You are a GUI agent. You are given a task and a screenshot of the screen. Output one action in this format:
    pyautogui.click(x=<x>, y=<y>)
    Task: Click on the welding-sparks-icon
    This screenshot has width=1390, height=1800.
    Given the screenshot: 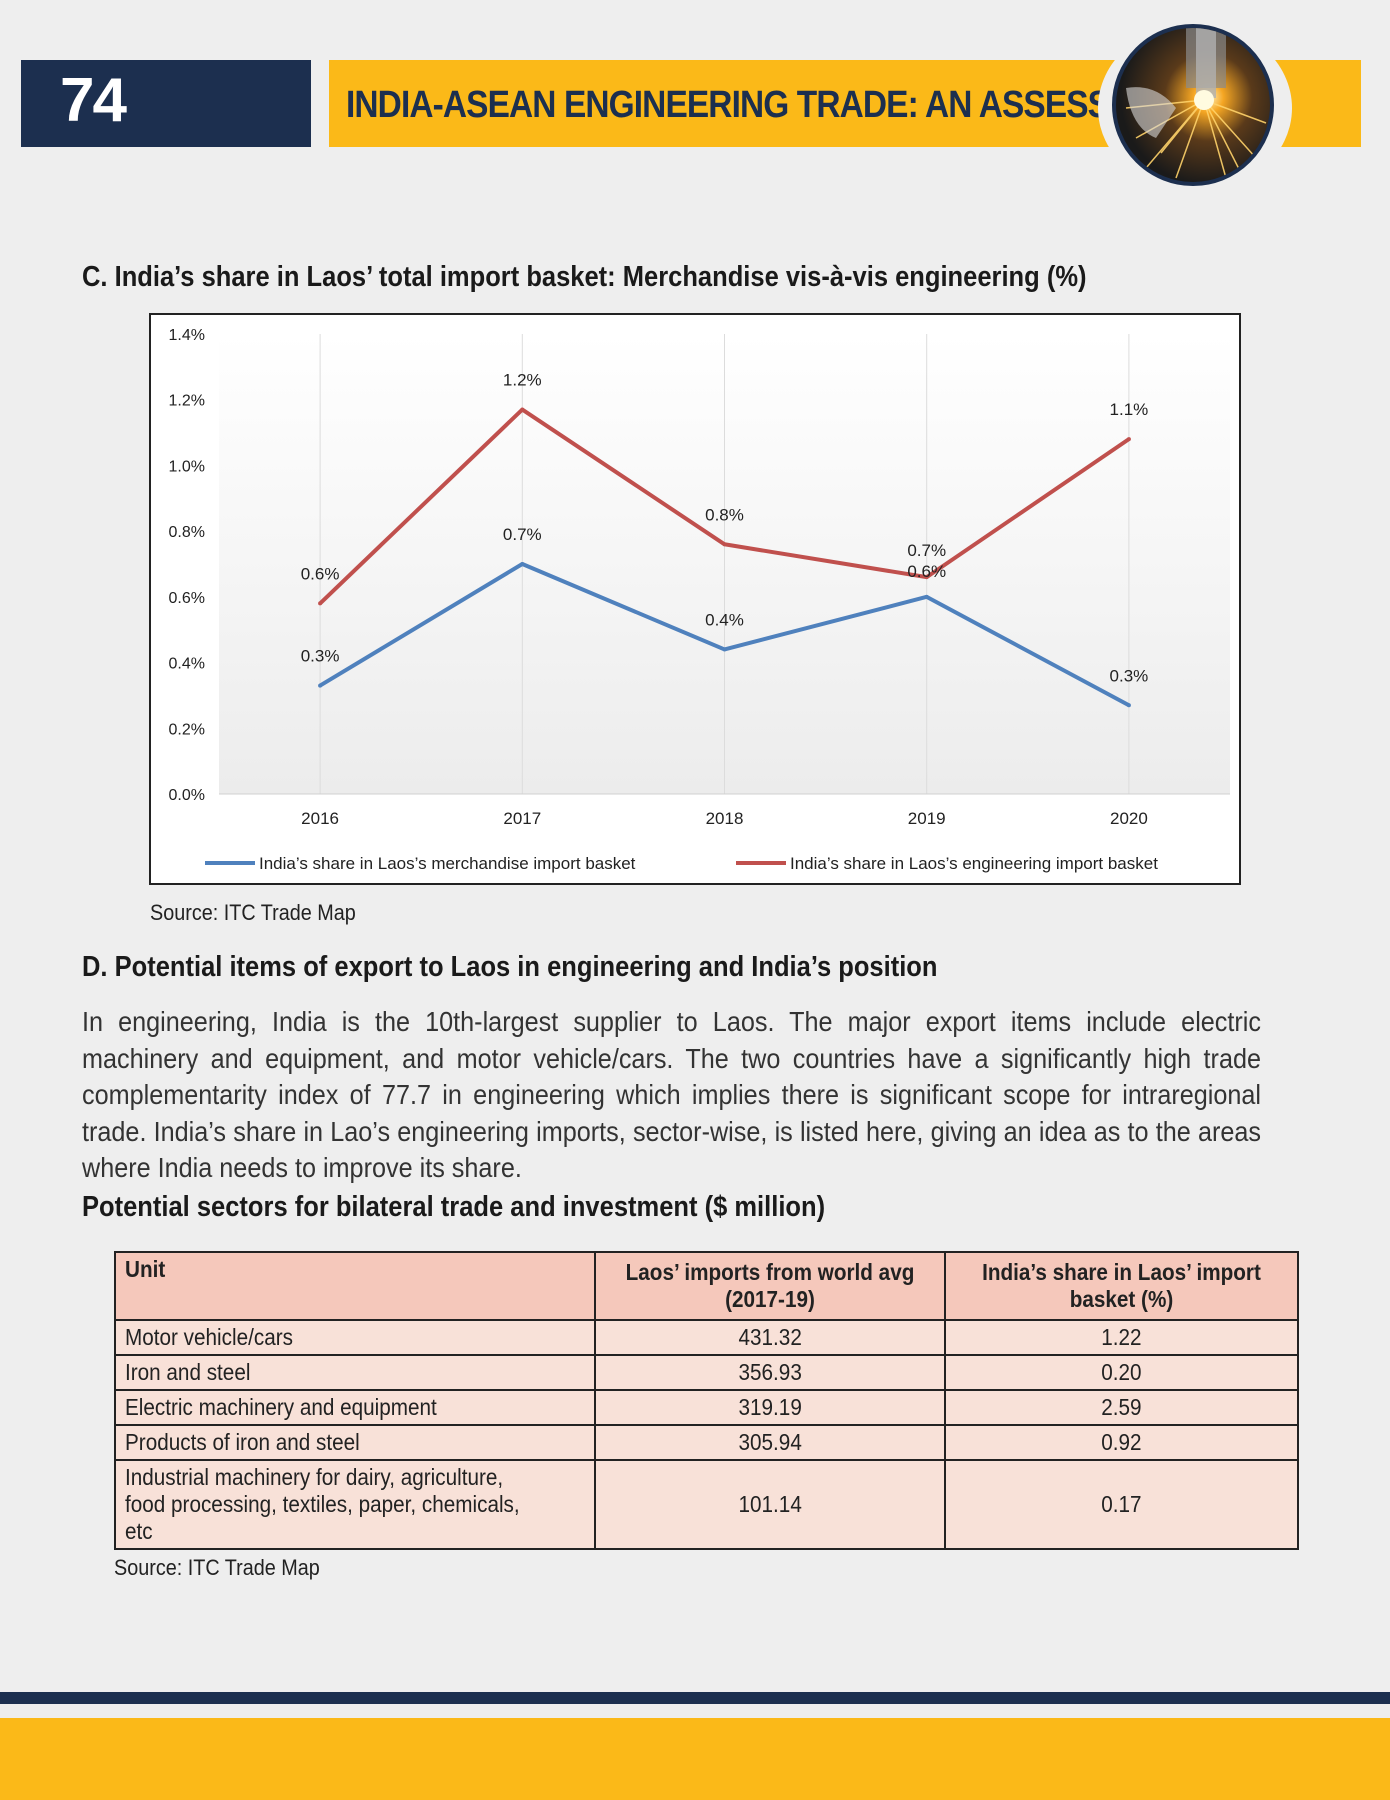 What is the action you would take?
    pyautogui.click(x=1193, y=105)
    